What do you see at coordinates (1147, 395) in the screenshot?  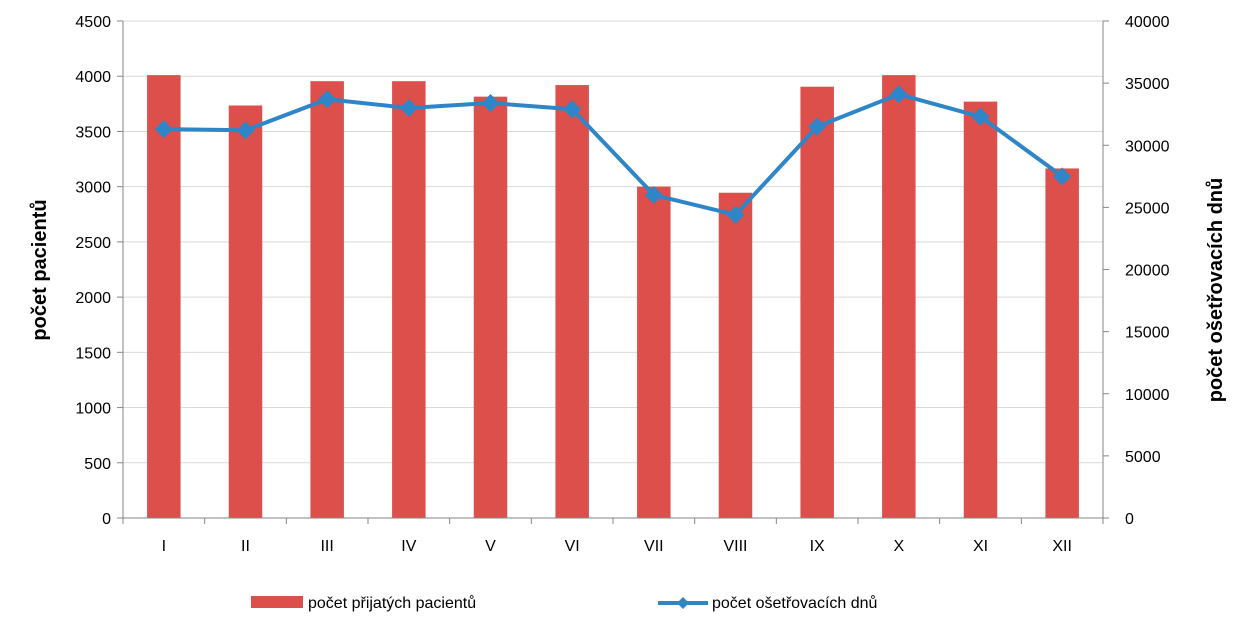 I see `right-tick-label: 10000` at bounding box center [1147, 395].